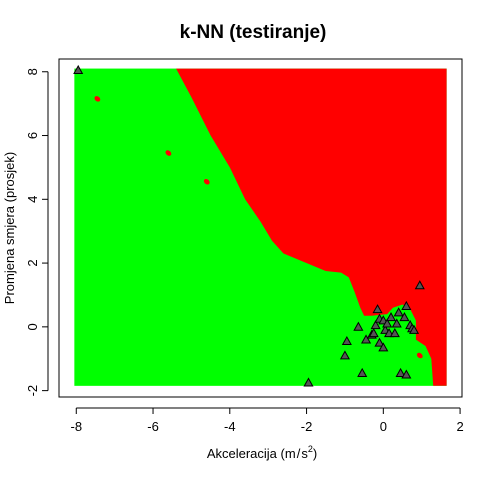  Describe the element at coordinates (153, 426) in the screenshot. I see `x-tick-label: -6` at that location.